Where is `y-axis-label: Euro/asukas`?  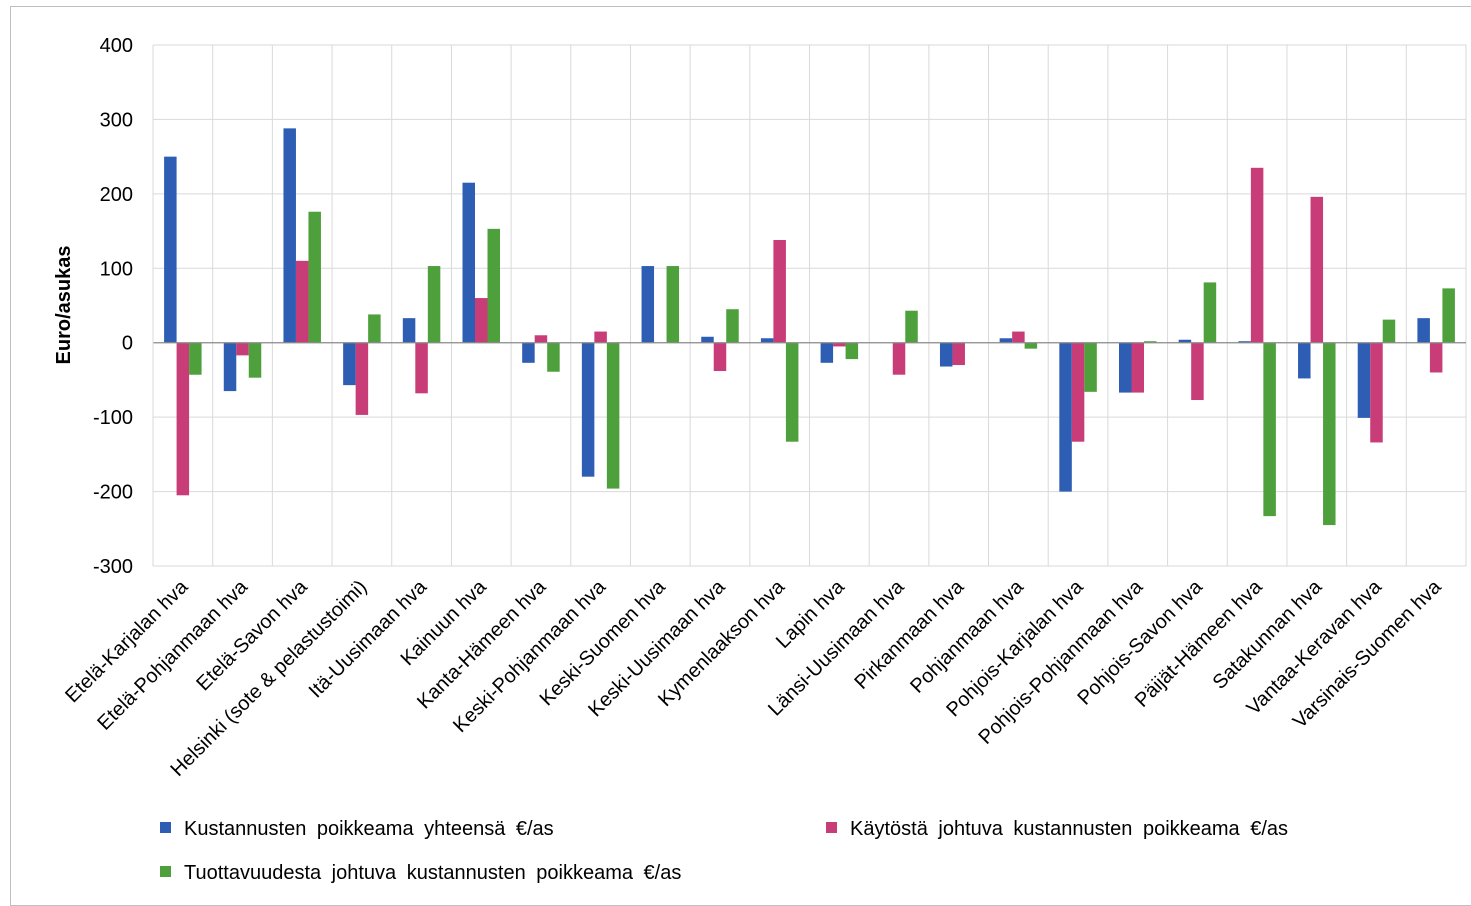 y-axis-label: Euro/asukas is located at coordinates (64, 305).